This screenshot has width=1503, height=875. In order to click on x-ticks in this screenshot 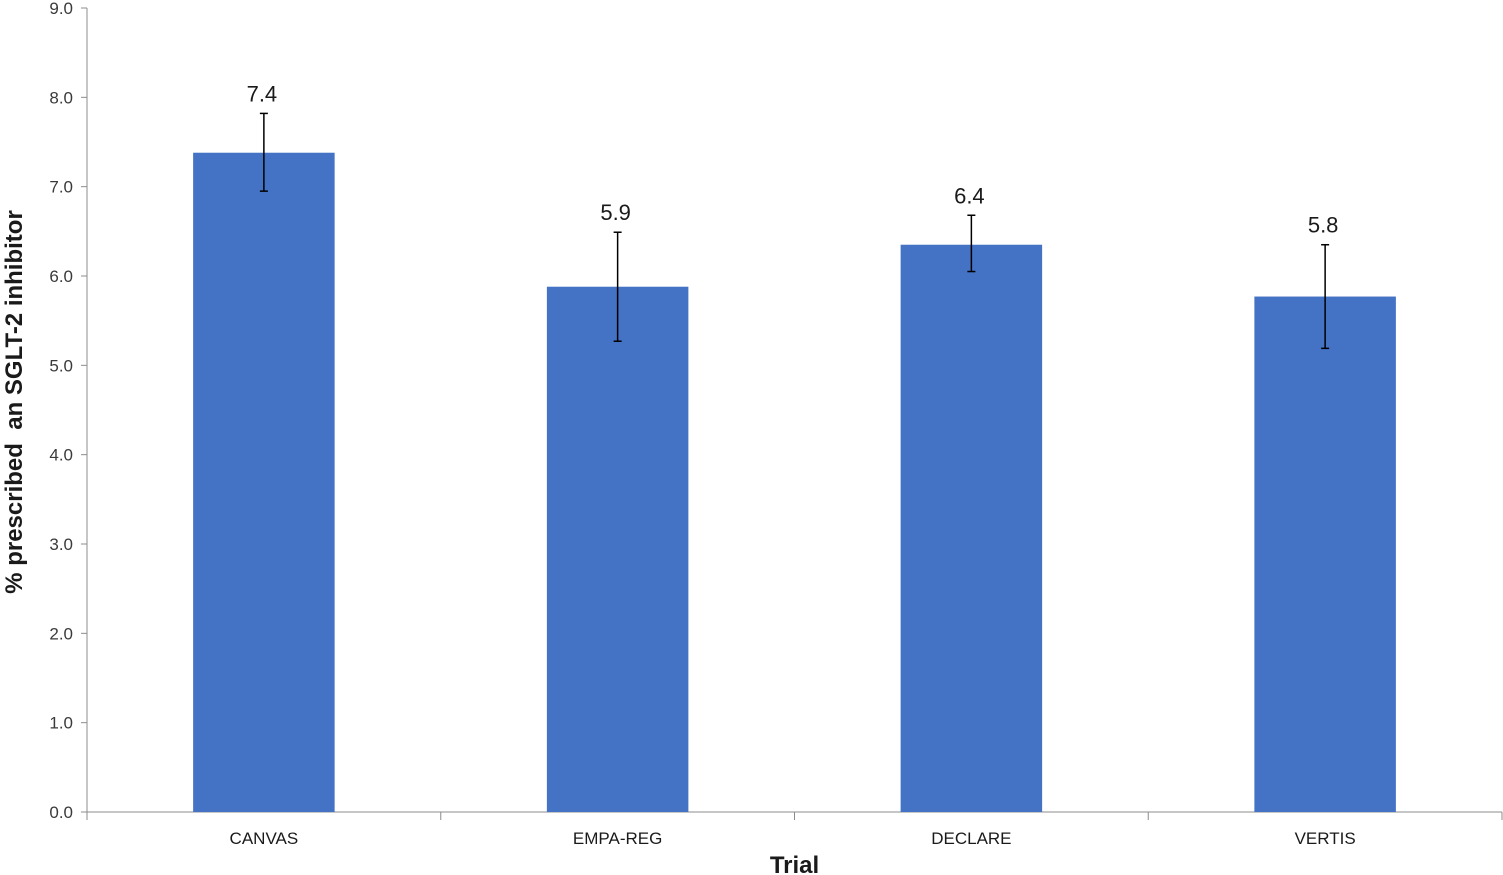, I will do `click(794, 816)`.